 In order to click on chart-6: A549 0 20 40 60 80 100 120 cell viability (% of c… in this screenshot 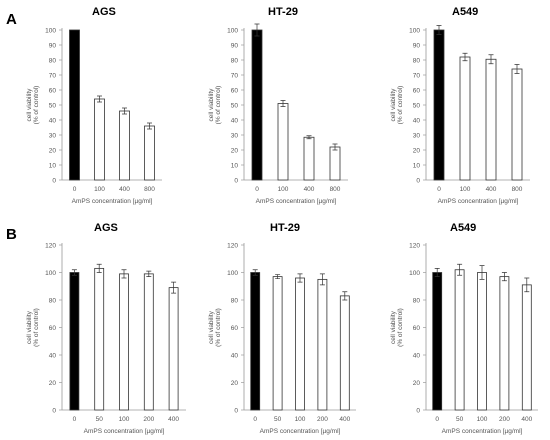, I will do `click(464, 328)`.